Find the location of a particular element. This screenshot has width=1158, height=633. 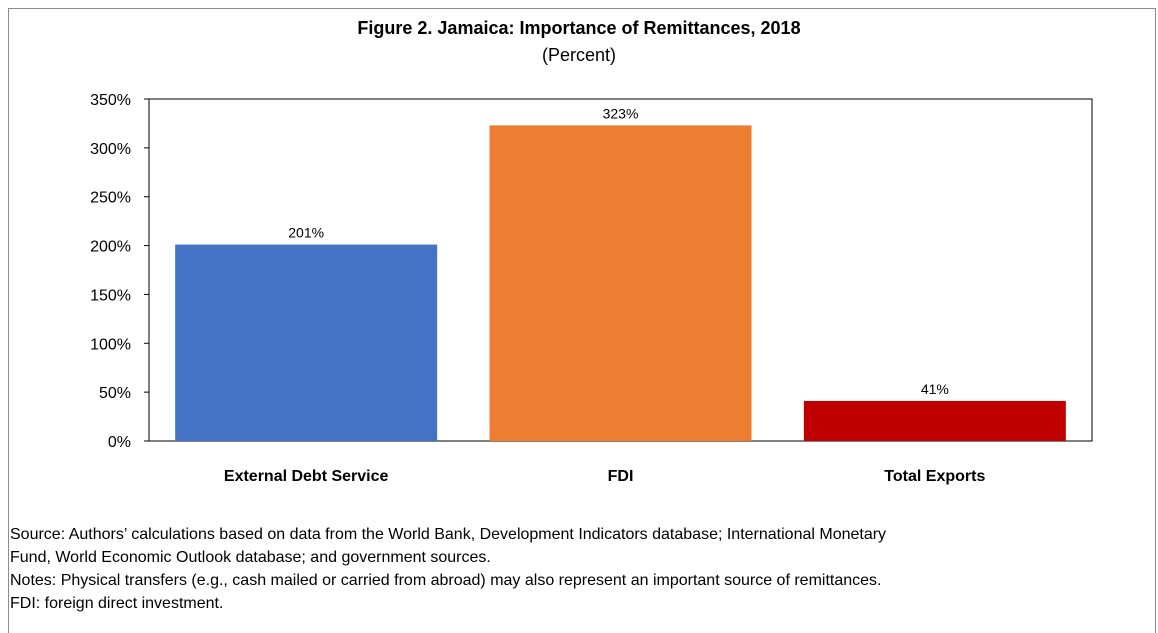

notes-line-2: FDI: foreign direct investment. is located at coordinates (117, 603).